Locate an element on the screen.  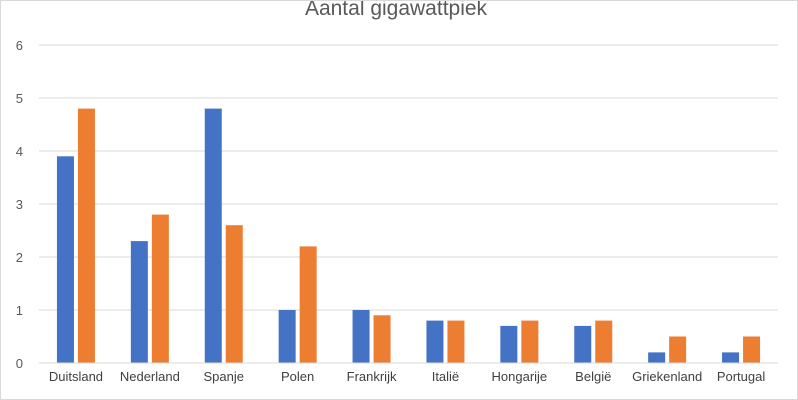
bar-italië-series-1 is located at coordinates (435, 341).